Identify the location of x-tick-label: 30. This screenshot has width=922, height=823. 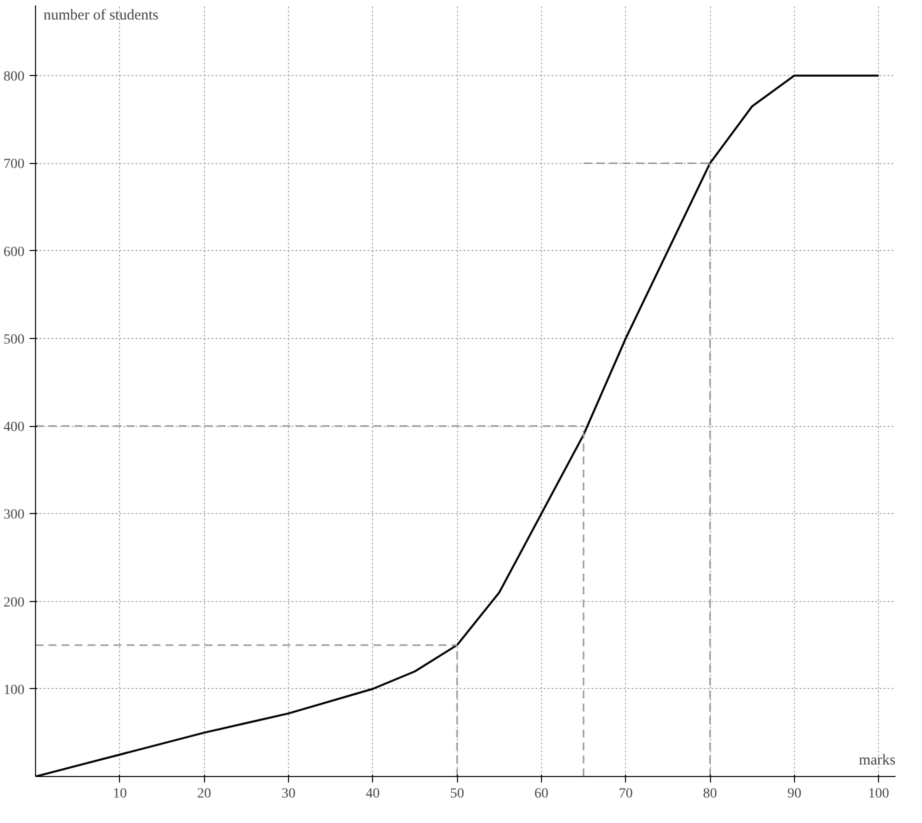
(288, 794).